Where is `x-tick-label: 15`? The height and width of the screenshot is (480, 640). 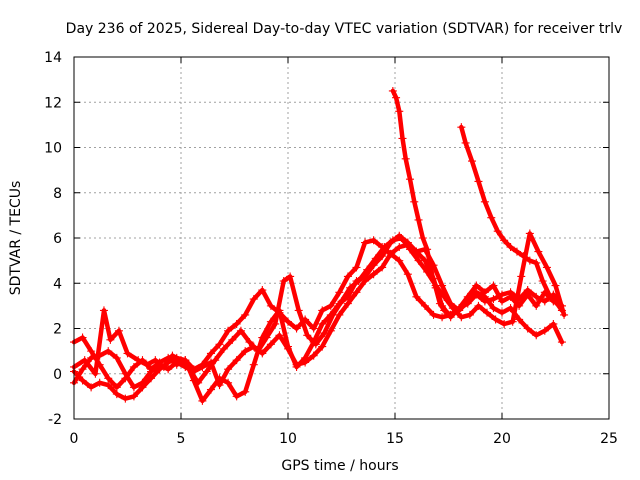 x-tick-label: 15 is located at coordinates (395, 439).